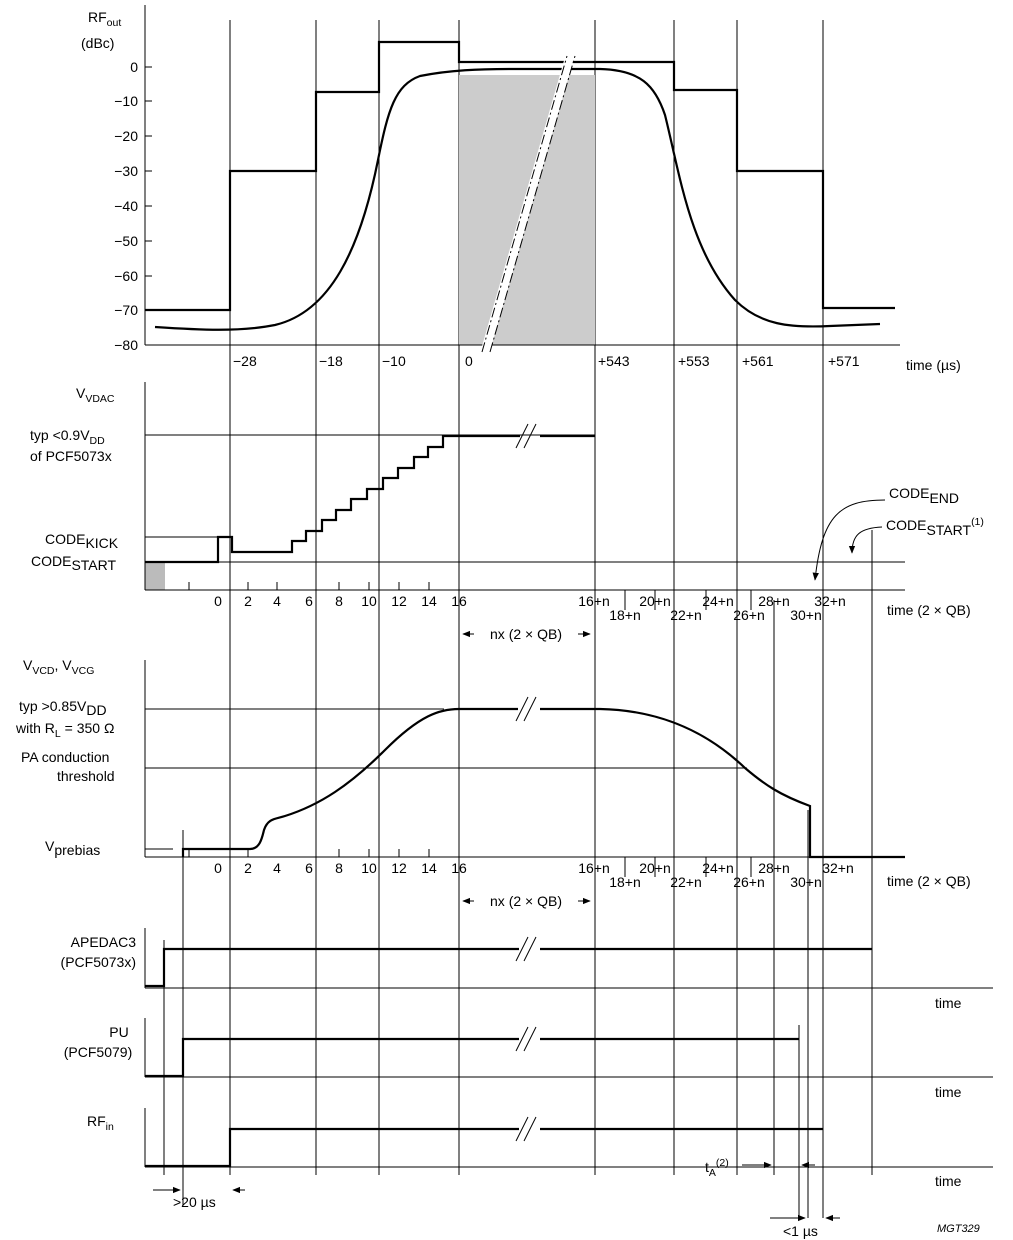 The width and height of the screenshot is (1013, 1240). I want to click on vdac-xlabel: time (2 × QB), so click(929, 610).